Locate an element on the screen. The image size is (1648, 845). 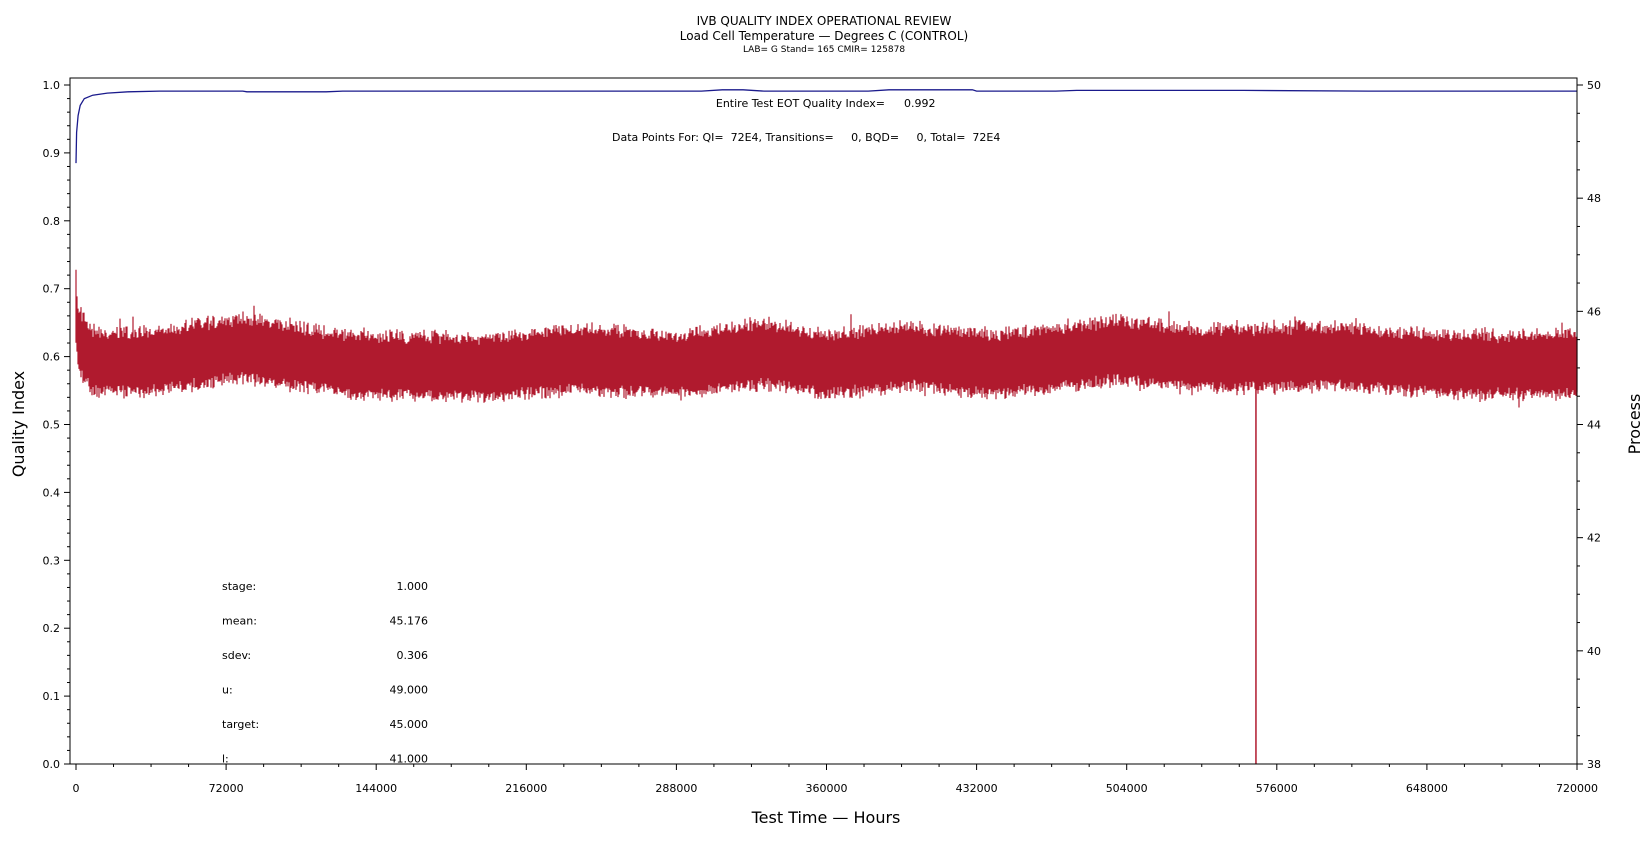
stat-value: 41.000 is located at coordinates (409, 759).